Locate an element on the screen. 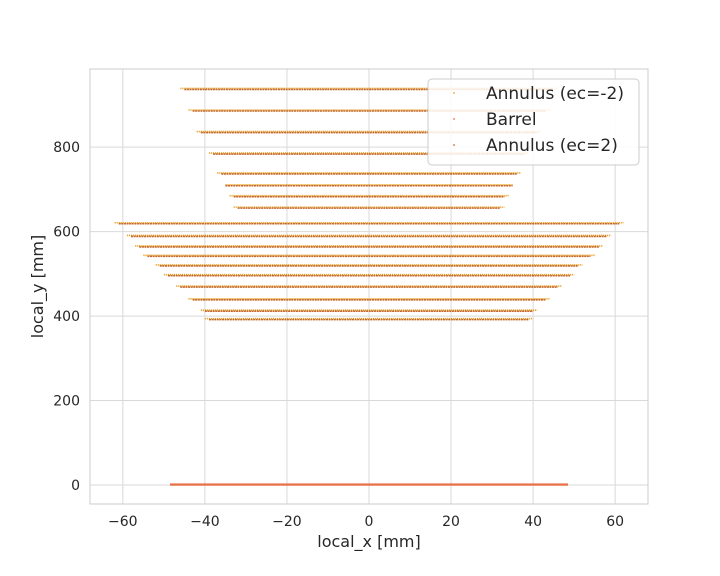  legend-label: Annulus (ec=2) is located at coordinates (552, 146).